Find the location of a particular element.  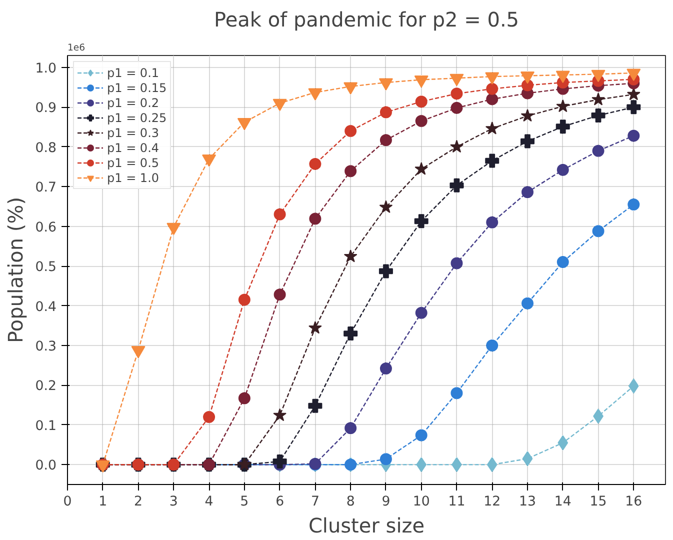

x-tick-label: 0 is located at coordinates (67, 502).